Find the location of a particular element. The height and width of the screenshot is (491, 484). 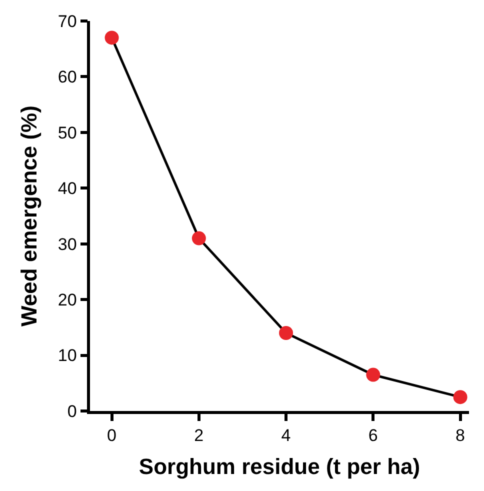

y-tick-label: 20 is located at coordinates (67, 300).